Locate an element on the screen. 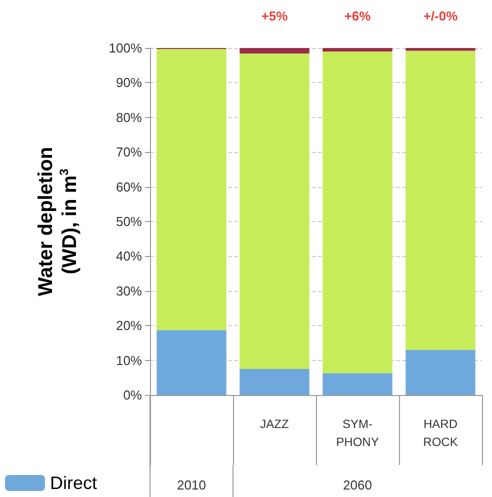  y-tick-label: 20% is located at coordinates (129, 326).